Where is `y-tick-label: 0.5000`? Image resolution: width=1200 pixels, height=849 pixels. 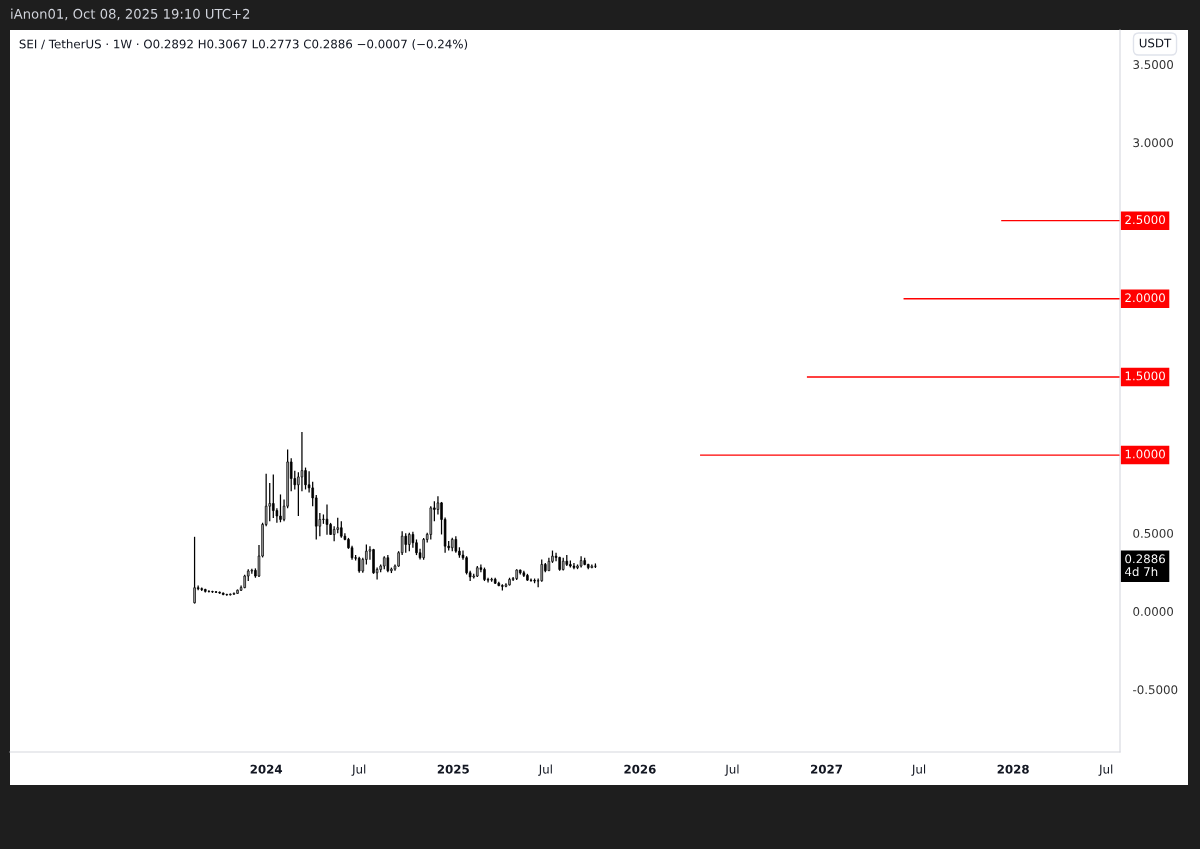
y-tick-label: 0.5000 is located at coordinates (1153, 533).